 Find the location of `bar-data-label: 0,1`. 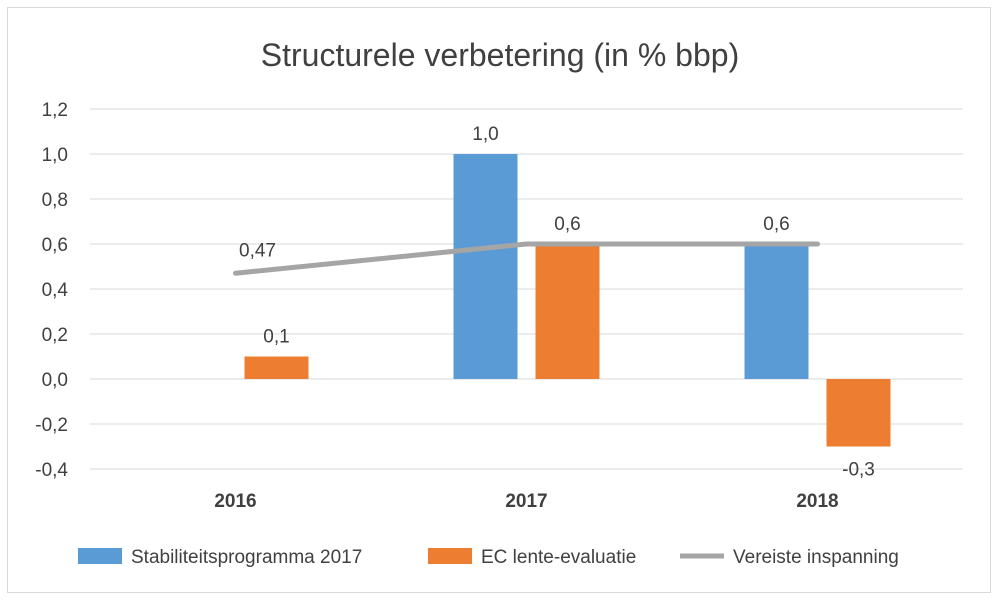

bar-data-label: 0,1 is located at coordinates (276, 337).